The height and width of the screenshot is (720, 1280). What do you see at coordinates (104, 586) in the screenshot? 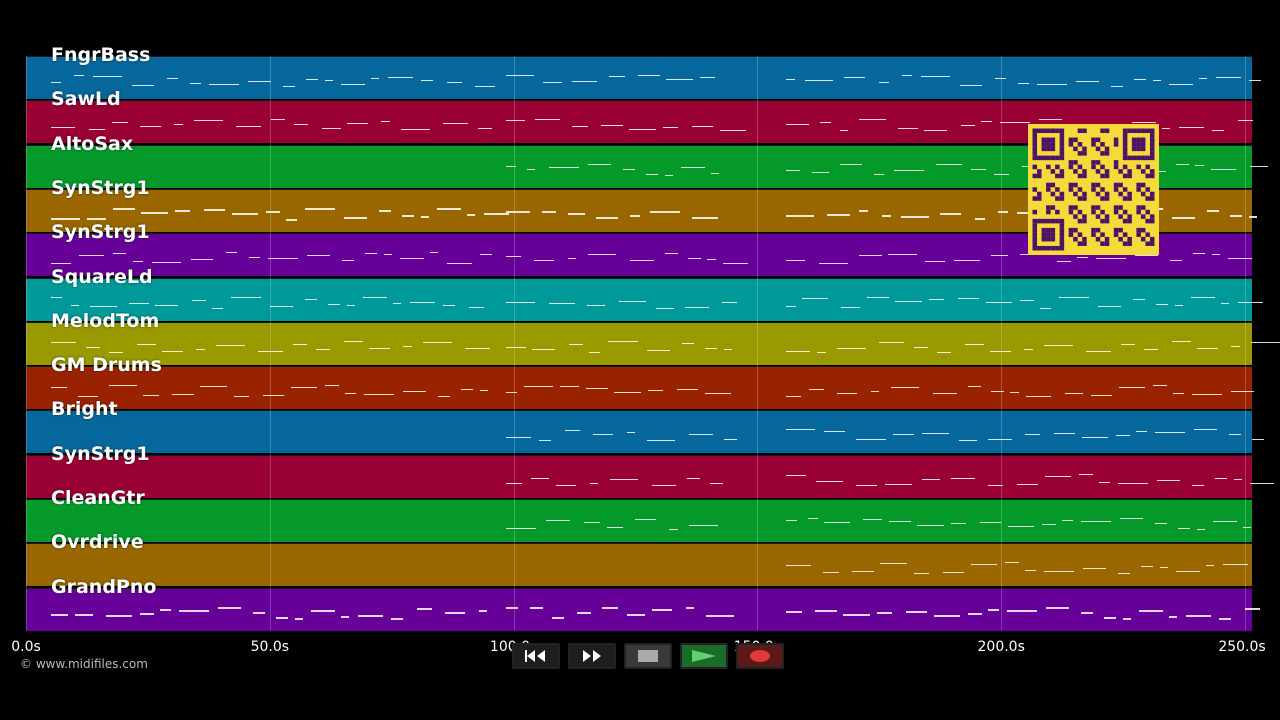
I see `track-label: GrandPno` at bounding box center [104, 586].